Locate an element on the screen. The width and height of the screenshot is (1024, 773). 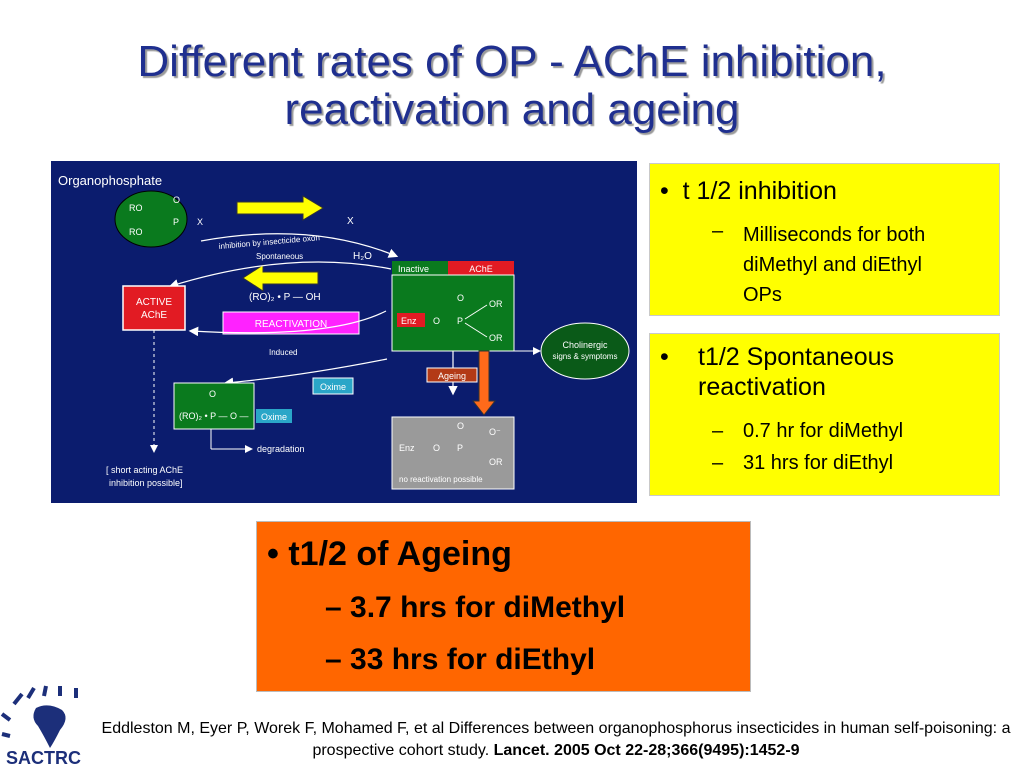
o-top-aged: O is located at coordinates (460, 426).